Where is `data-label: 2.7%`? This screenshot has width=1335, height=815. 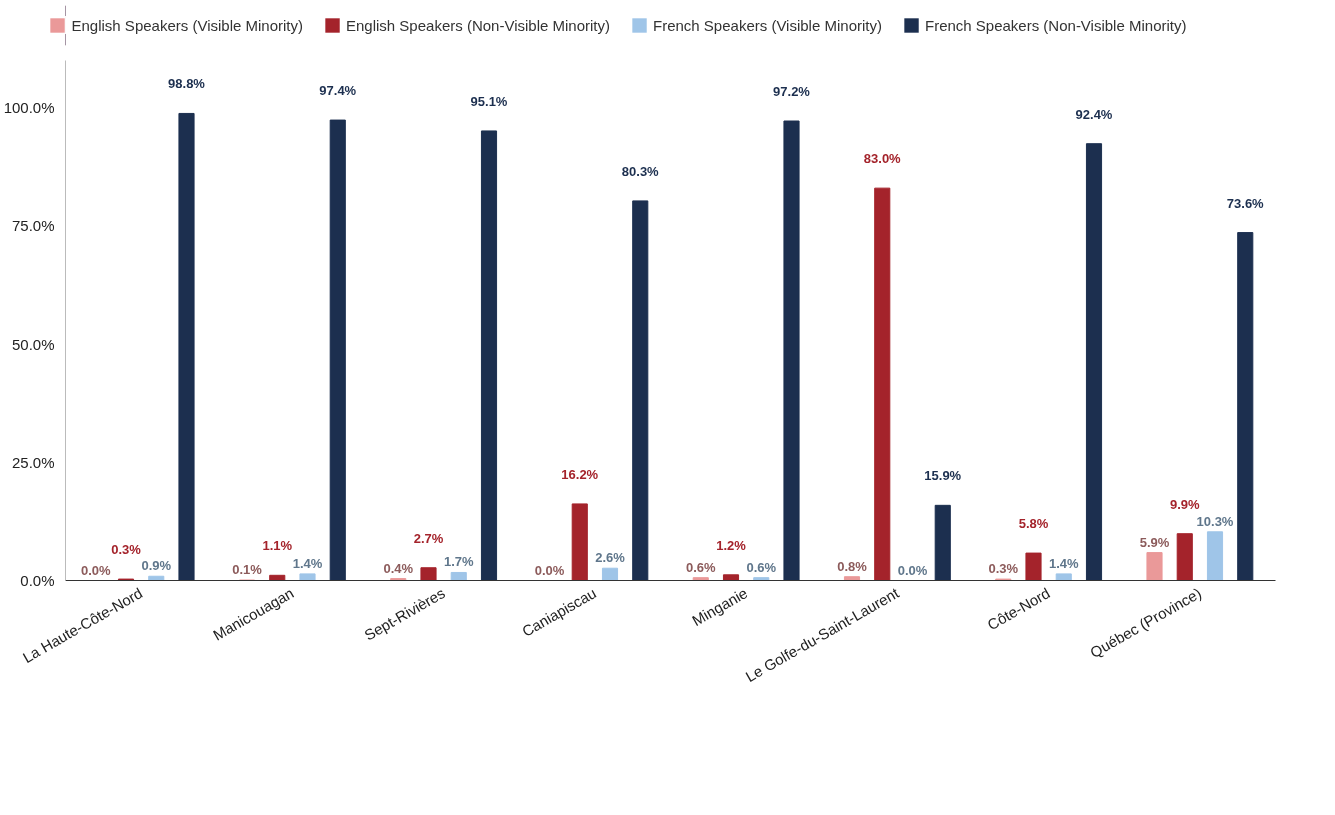 data-label: 2.7% is located at coordinates (428, 538).